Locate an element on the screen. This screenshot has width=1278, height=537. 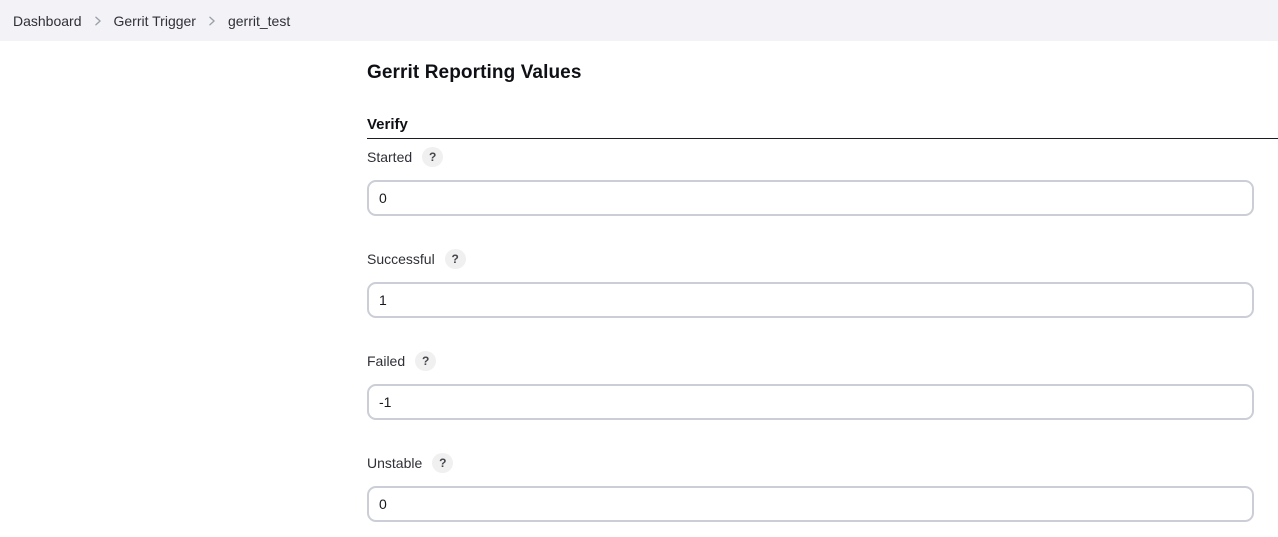
field-label-row: Successful ? is located at coordinates (822, 259).